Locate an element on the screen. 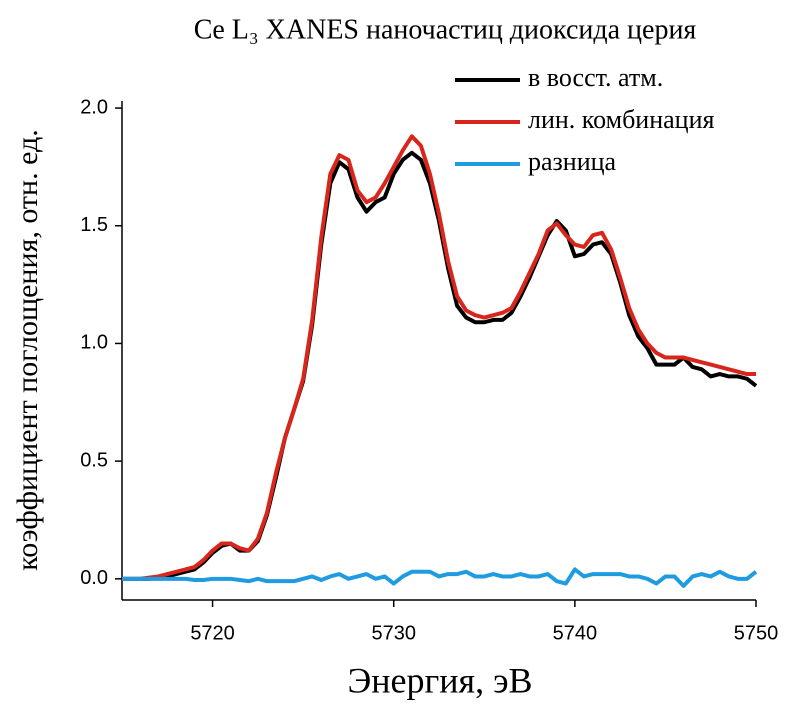 This screenshot has height=705, width=787. y-tick-label: 1.0 is located at coordinates (94, 343).